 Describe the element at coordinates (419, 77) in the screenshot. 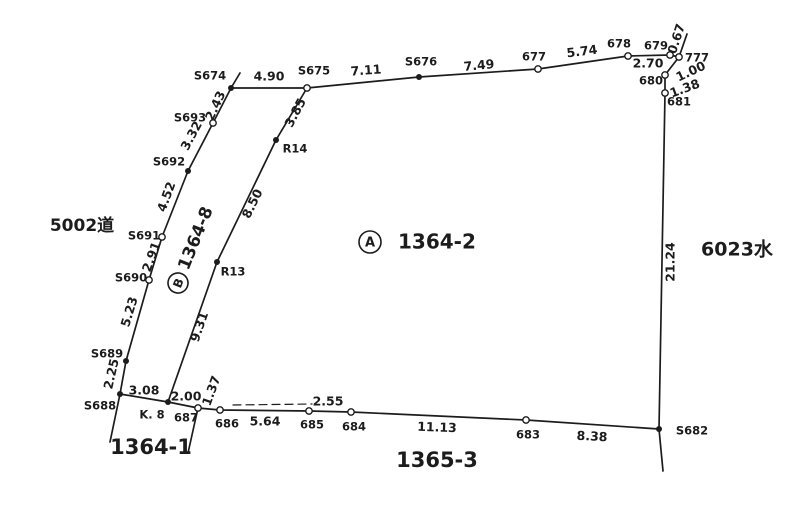

I see `point-s676-marker` at that location.